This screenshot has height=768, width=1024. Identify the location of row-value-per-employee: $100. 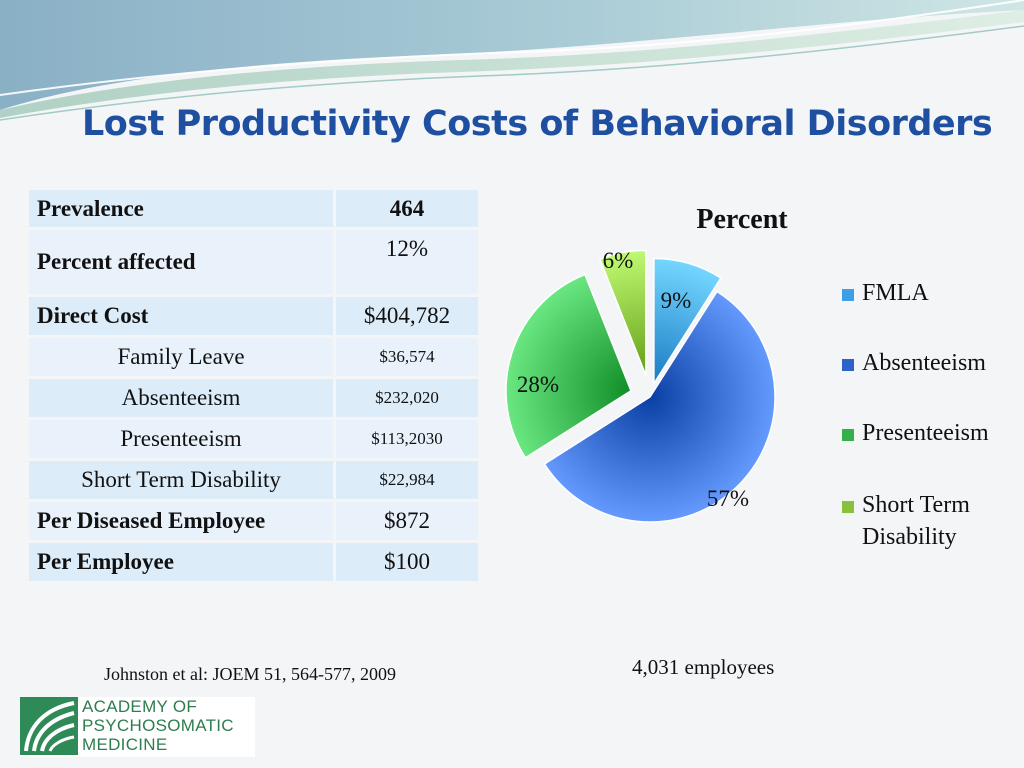
(407, 562).